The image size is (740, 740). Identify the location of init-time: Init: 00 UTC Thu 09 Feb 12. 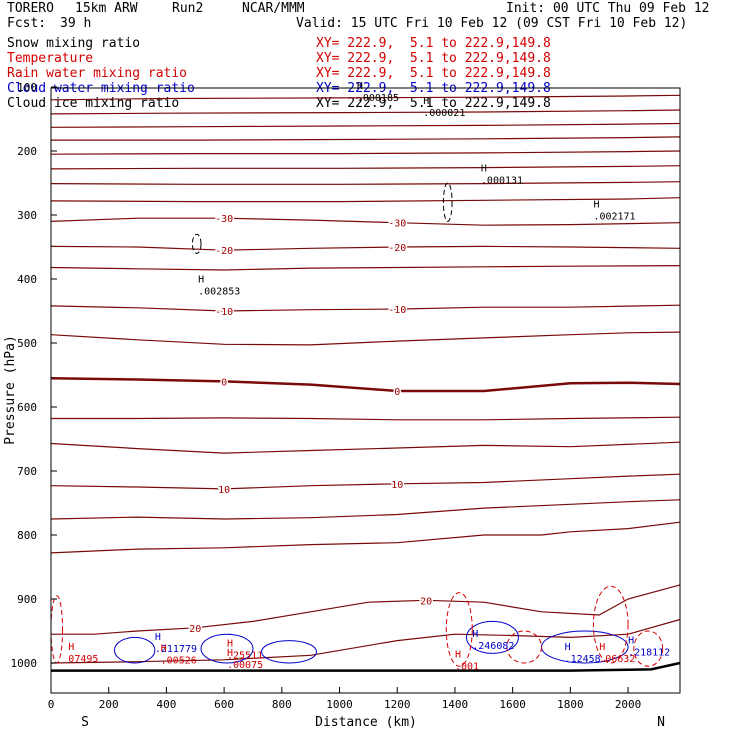
(608, 8).